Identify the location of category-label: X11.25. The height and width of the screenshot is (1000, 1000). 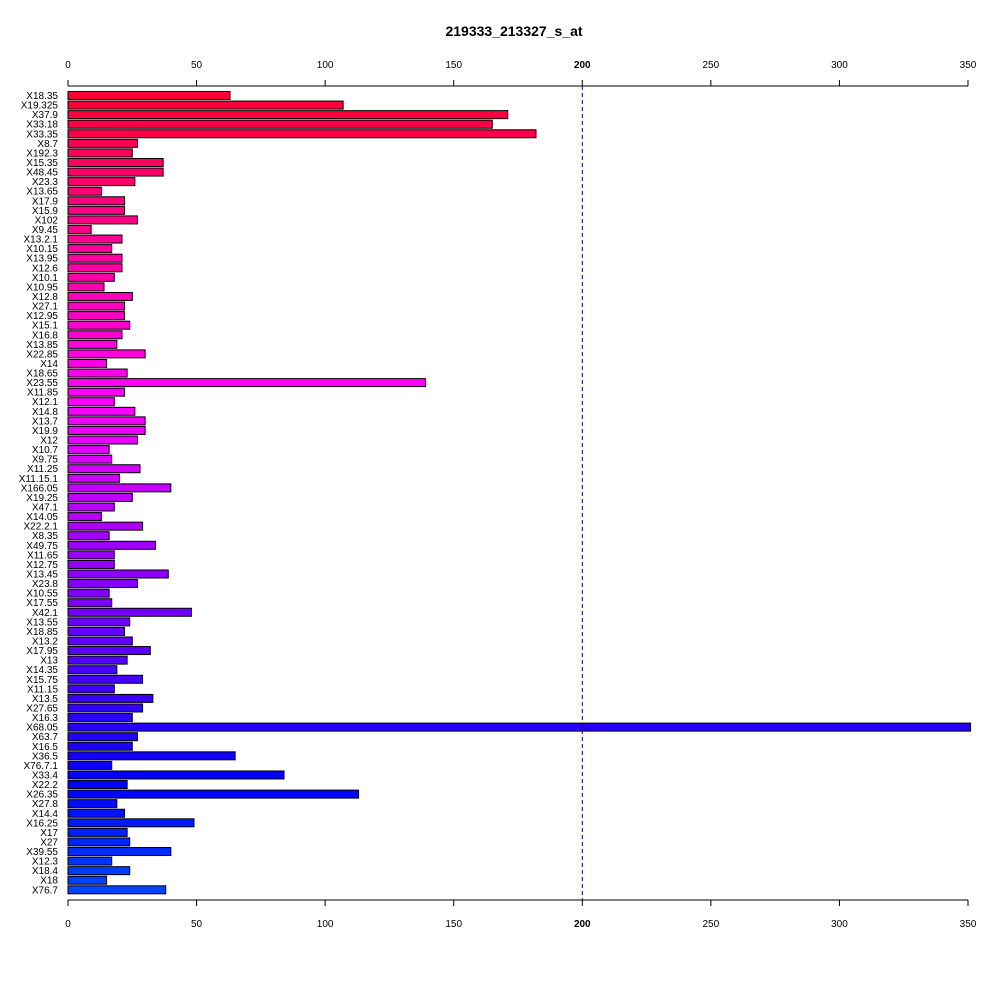
(42, 469).